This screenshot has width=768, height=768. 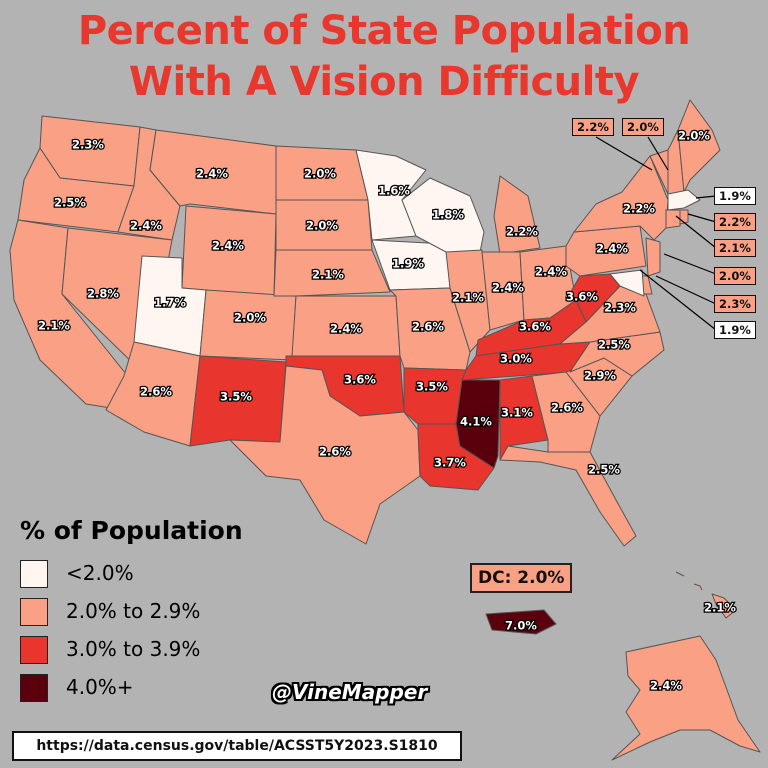 I want to click on title-line-1: Percent of State Population, so click(x=384, y=31).